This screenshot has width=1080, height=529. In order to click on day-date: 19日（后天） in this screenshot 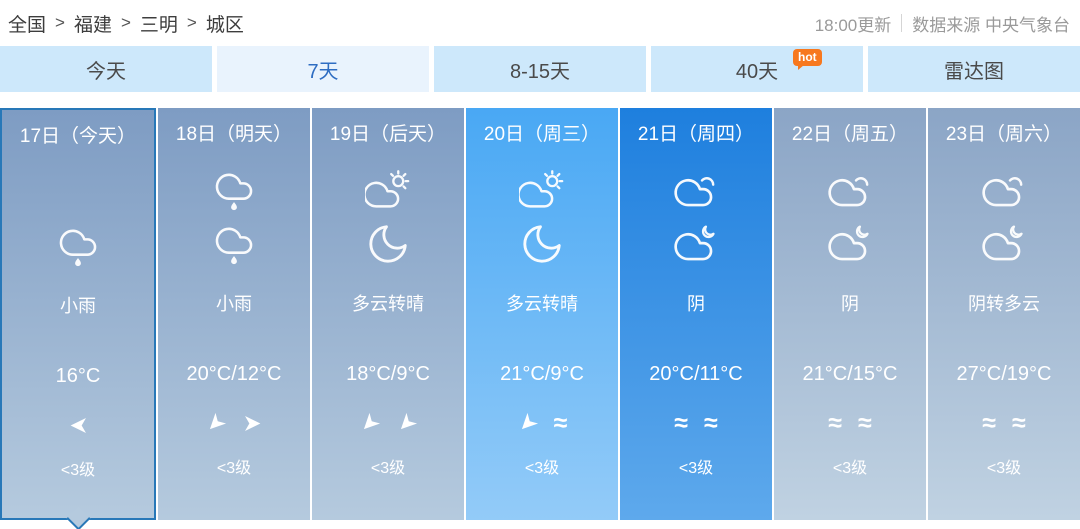, I will do `click(388, 134)`.